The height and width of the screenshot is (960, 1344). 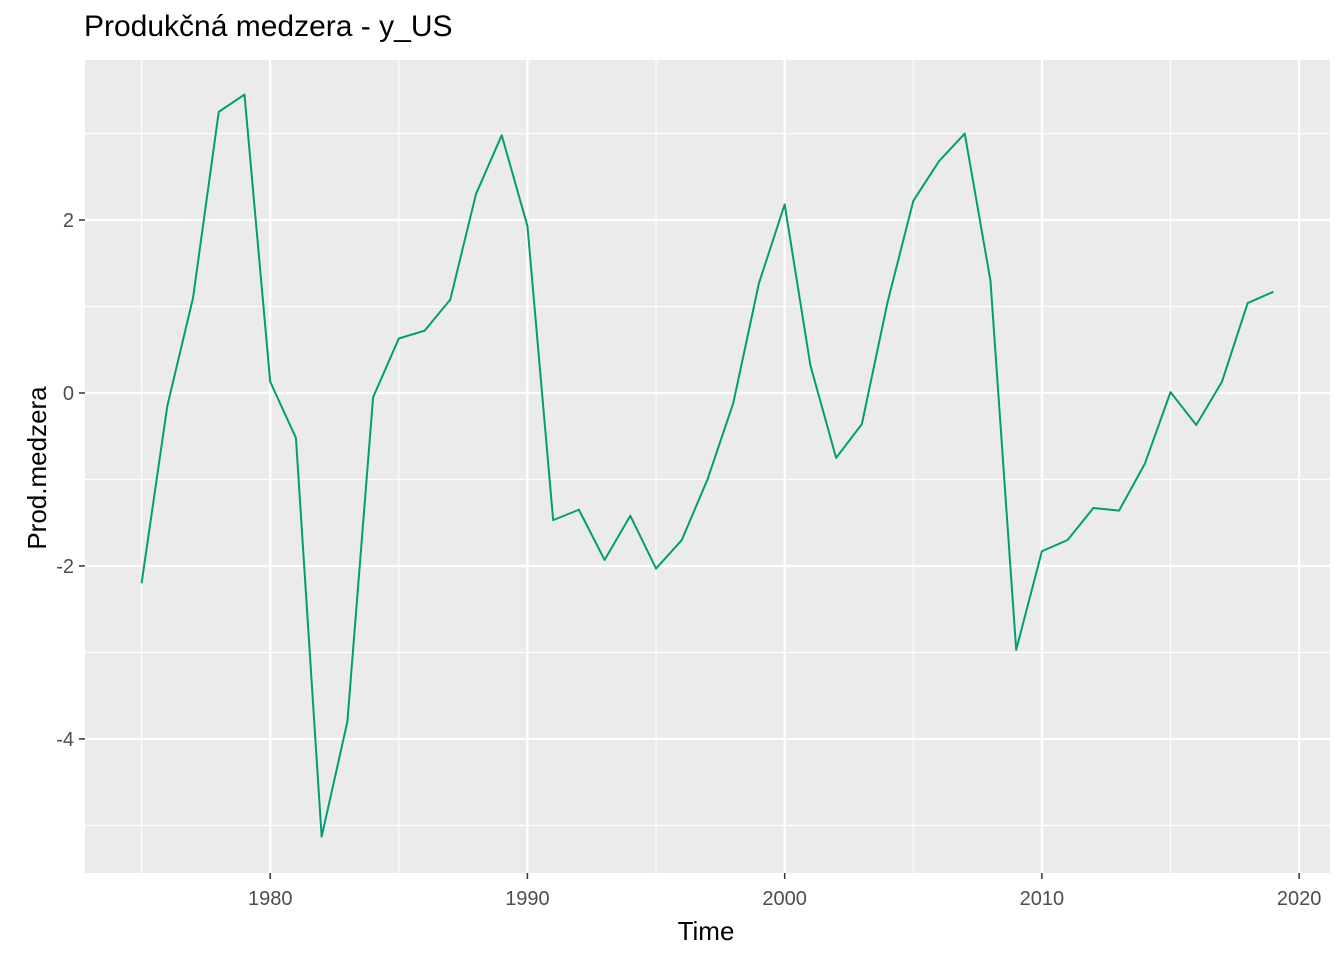 I want to click on x-tick-label: 1980, so click(x=270, y=899).